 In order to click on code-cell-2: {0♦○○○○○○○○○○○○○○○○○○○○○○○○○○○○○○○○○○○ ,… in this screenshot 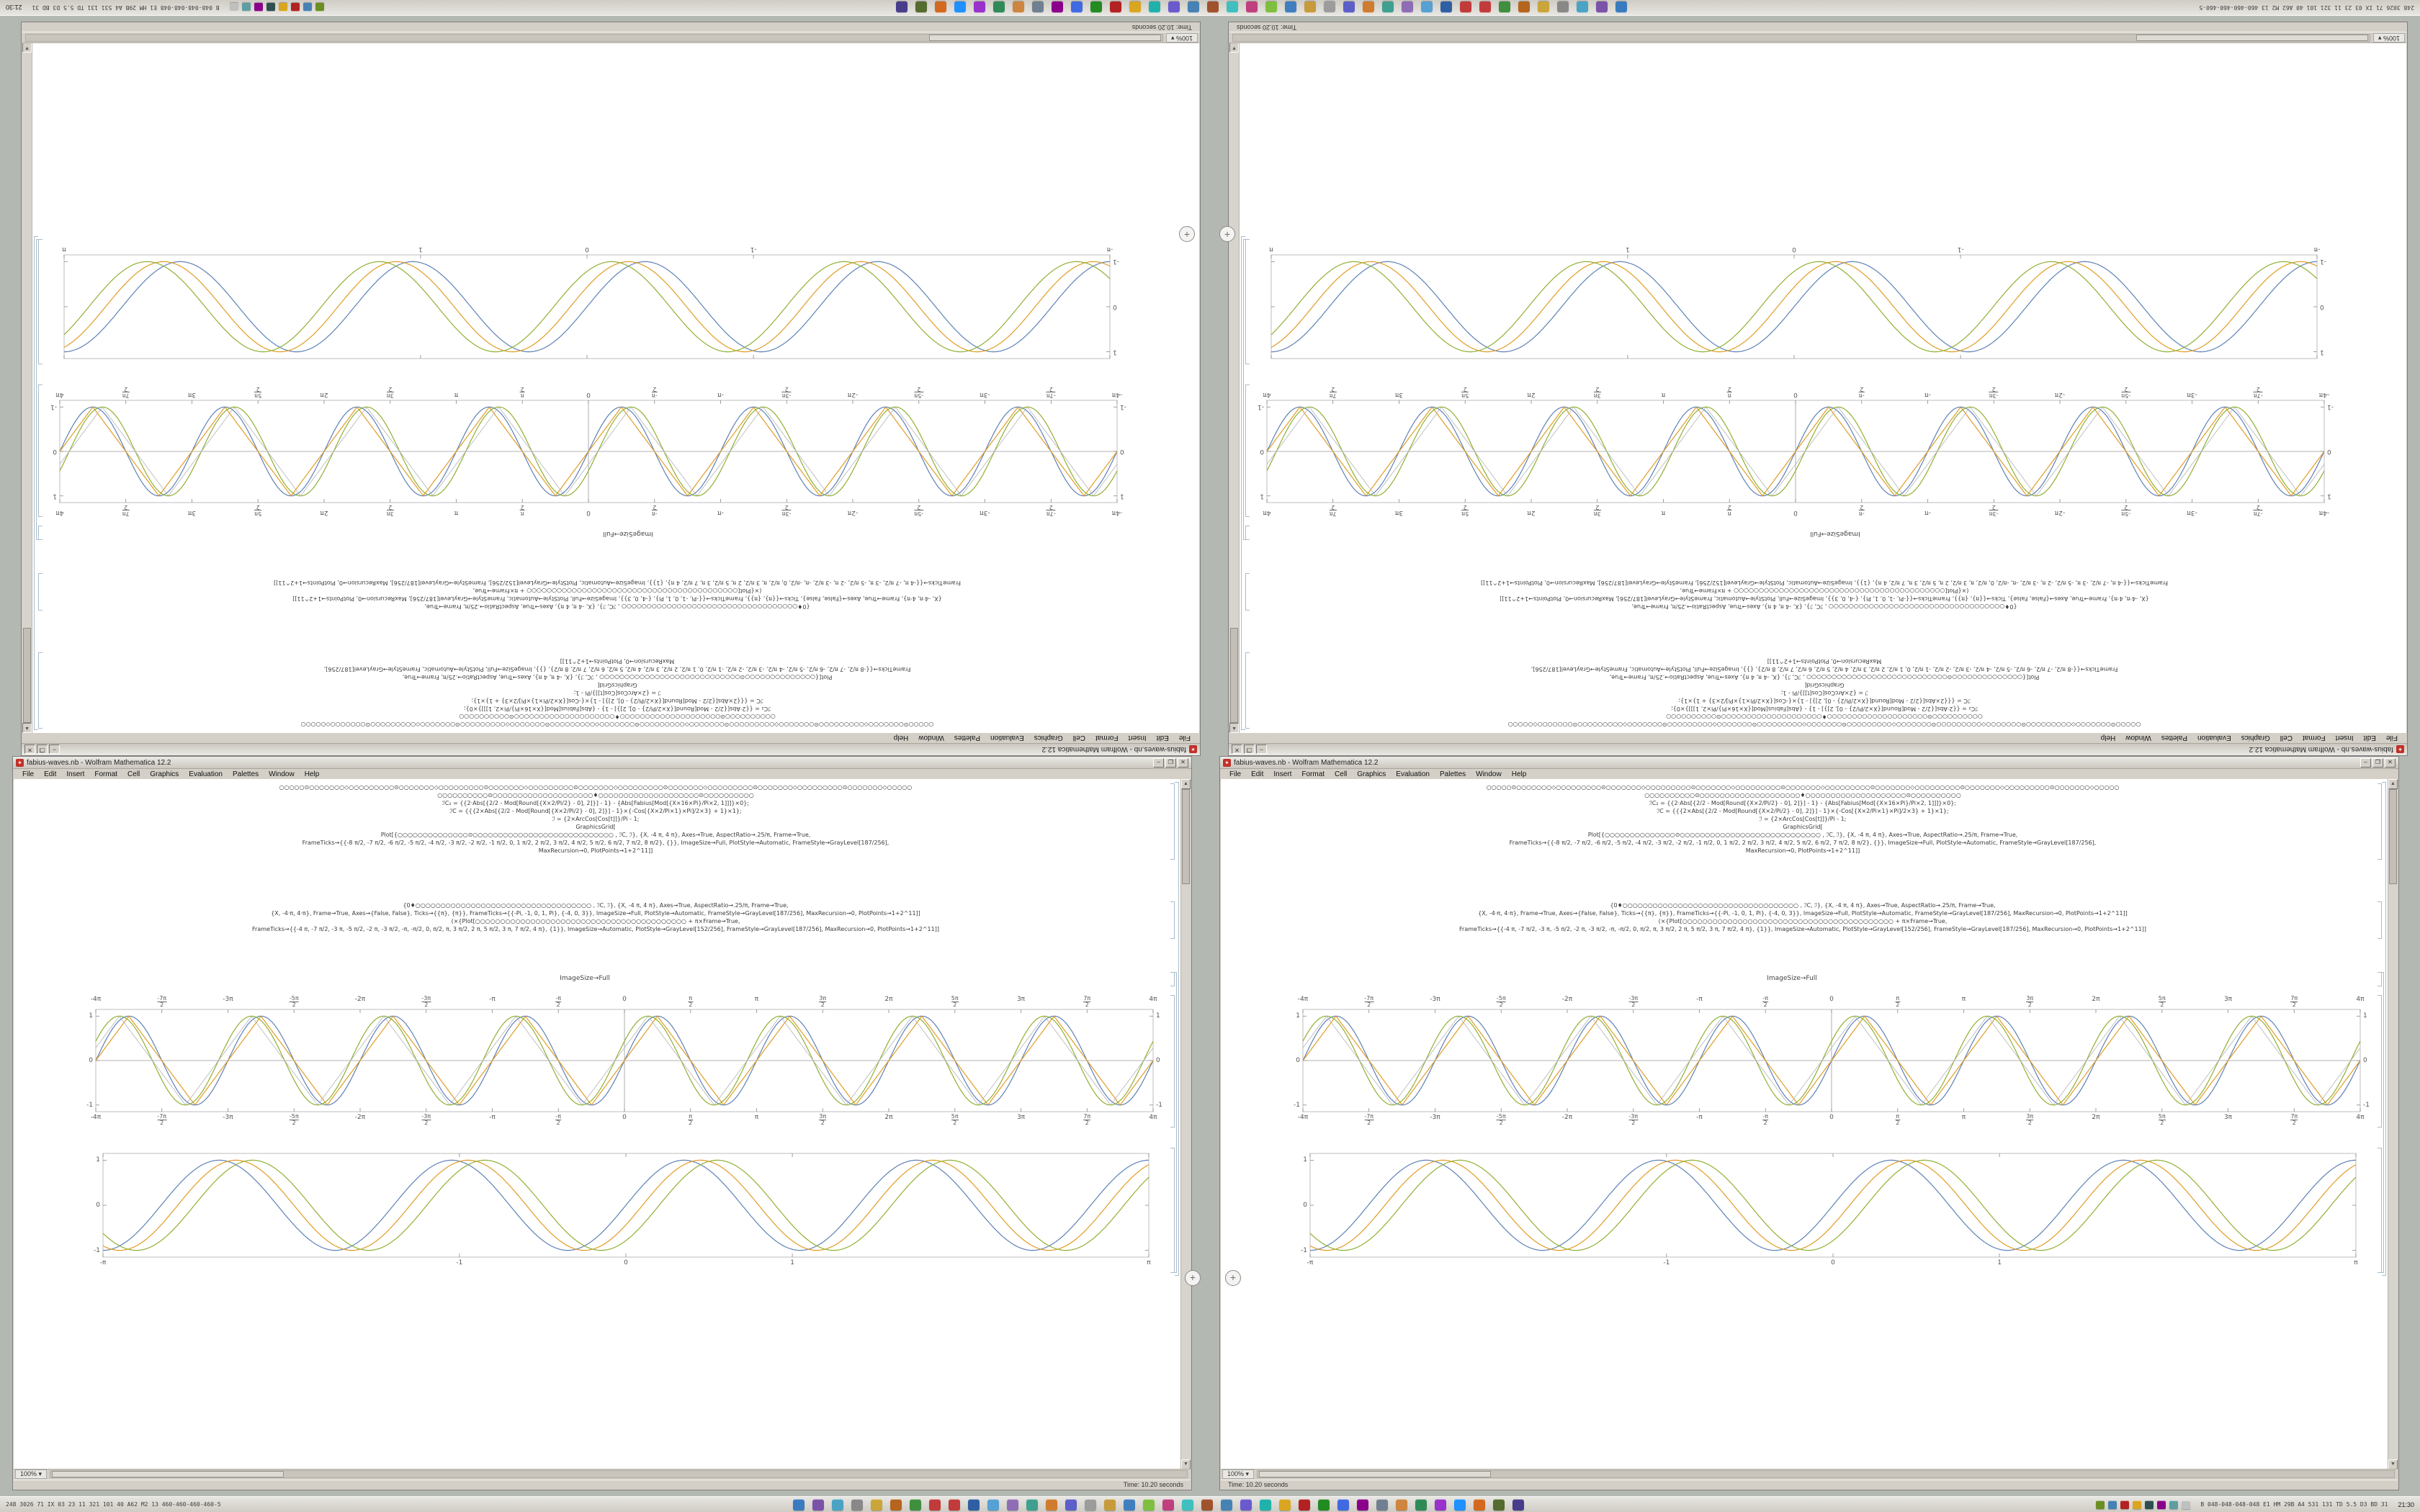, I will do `click(595, 917)`.